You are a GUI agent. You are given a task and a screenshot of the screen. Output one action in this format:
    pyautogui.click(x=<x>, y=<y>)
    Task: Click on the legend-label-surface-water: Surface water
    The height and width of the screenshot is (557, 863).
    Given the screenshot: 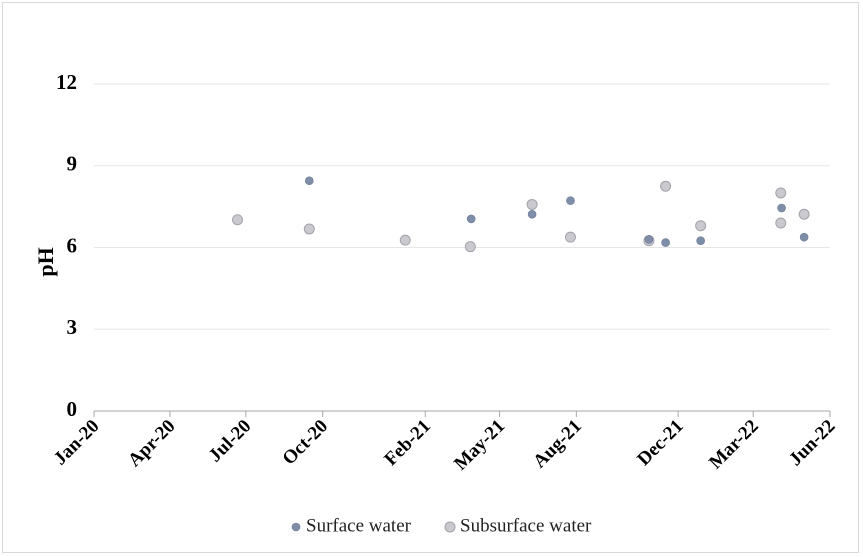 What is the action you would take?
    pyautogui.click(x=359, y=525)
    